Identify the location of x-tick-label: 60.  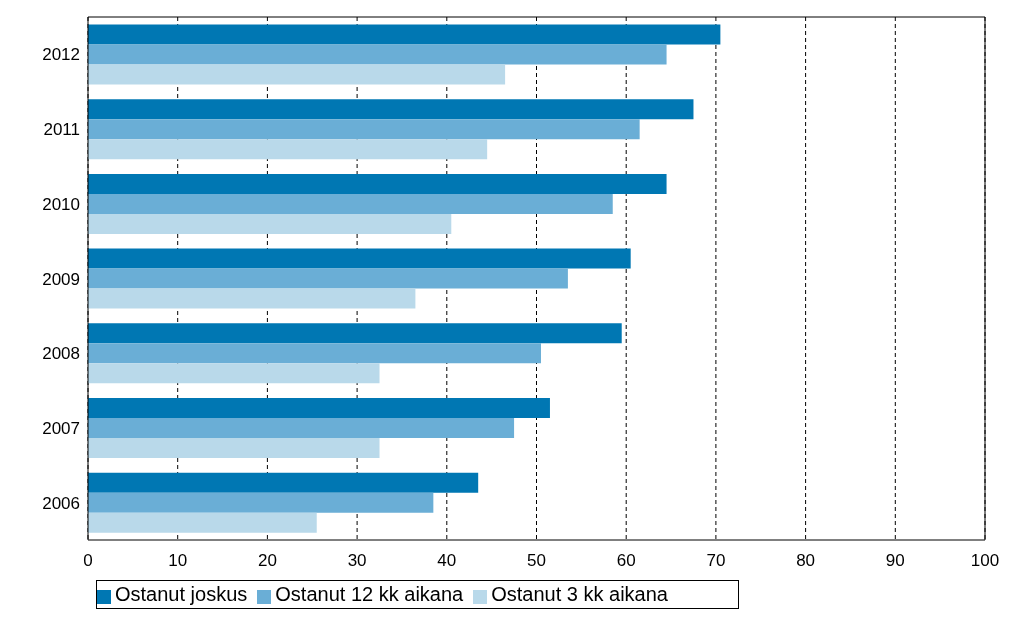
(626, 561).